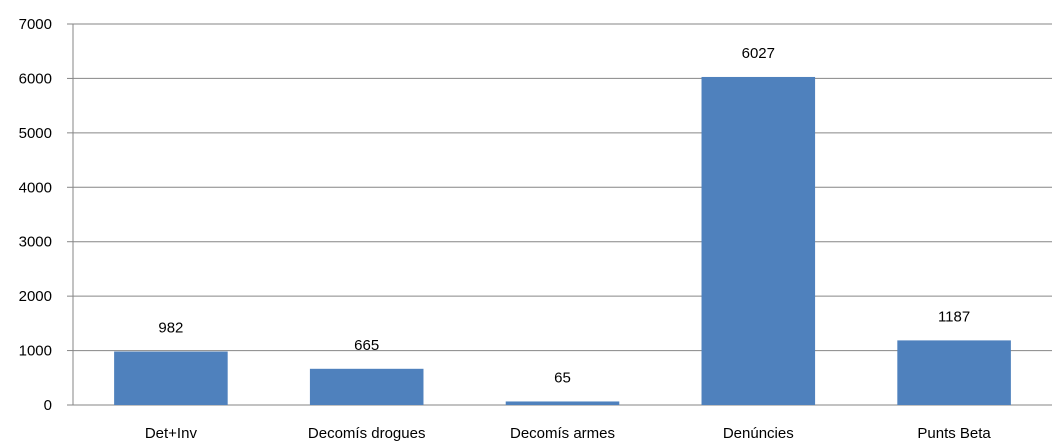 Image resolution: width=1054 pixels, height=442 pixels. I want to click on y-tick-label: 0, so click(48, 405).